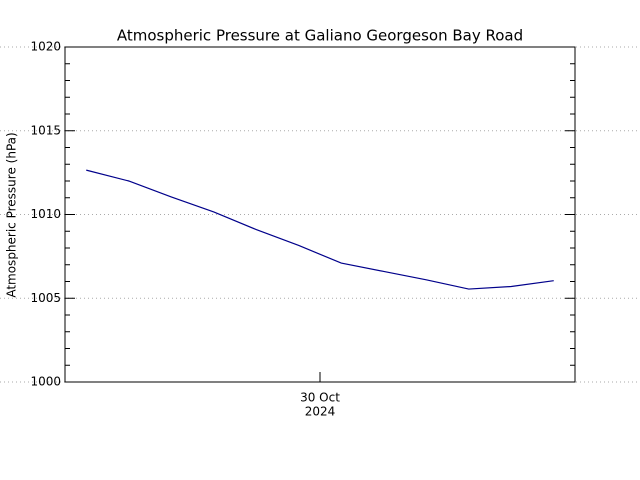 The image size is (640, 480). What do you see at coordinates (12, 214) in the screenshot?
I see `y-axis-label: Atmospheric Pressure (hPa)` at bounding box center [12, 214].